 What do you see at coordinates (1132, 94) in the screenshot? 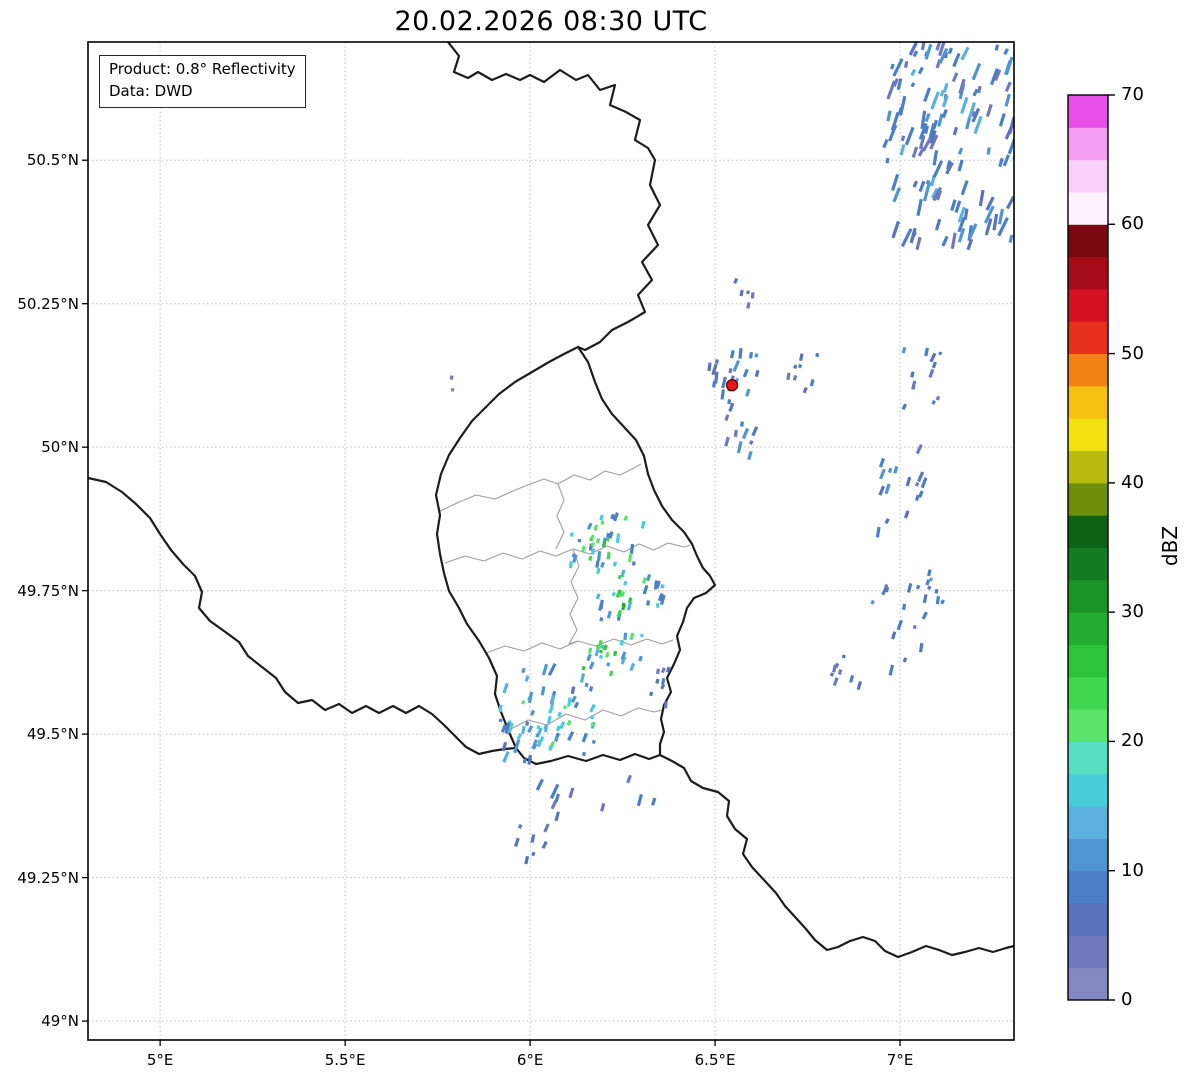
I see `colorbar-tick-label: 70` at bounding box center [1132, 94].